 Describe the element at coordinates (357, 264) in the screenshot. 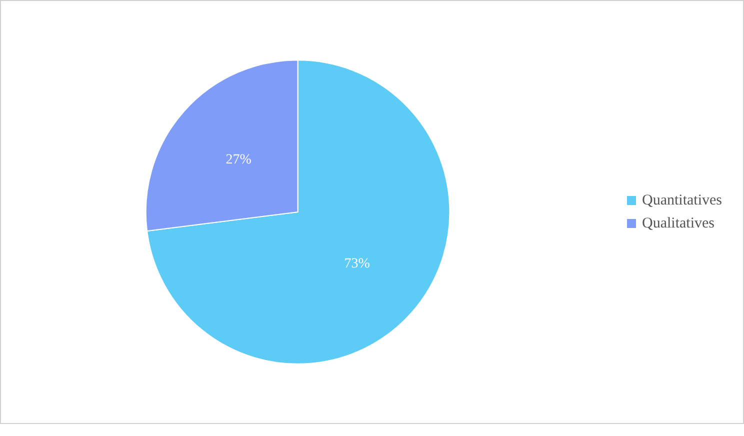

I see `data-label: 73%` at that location.